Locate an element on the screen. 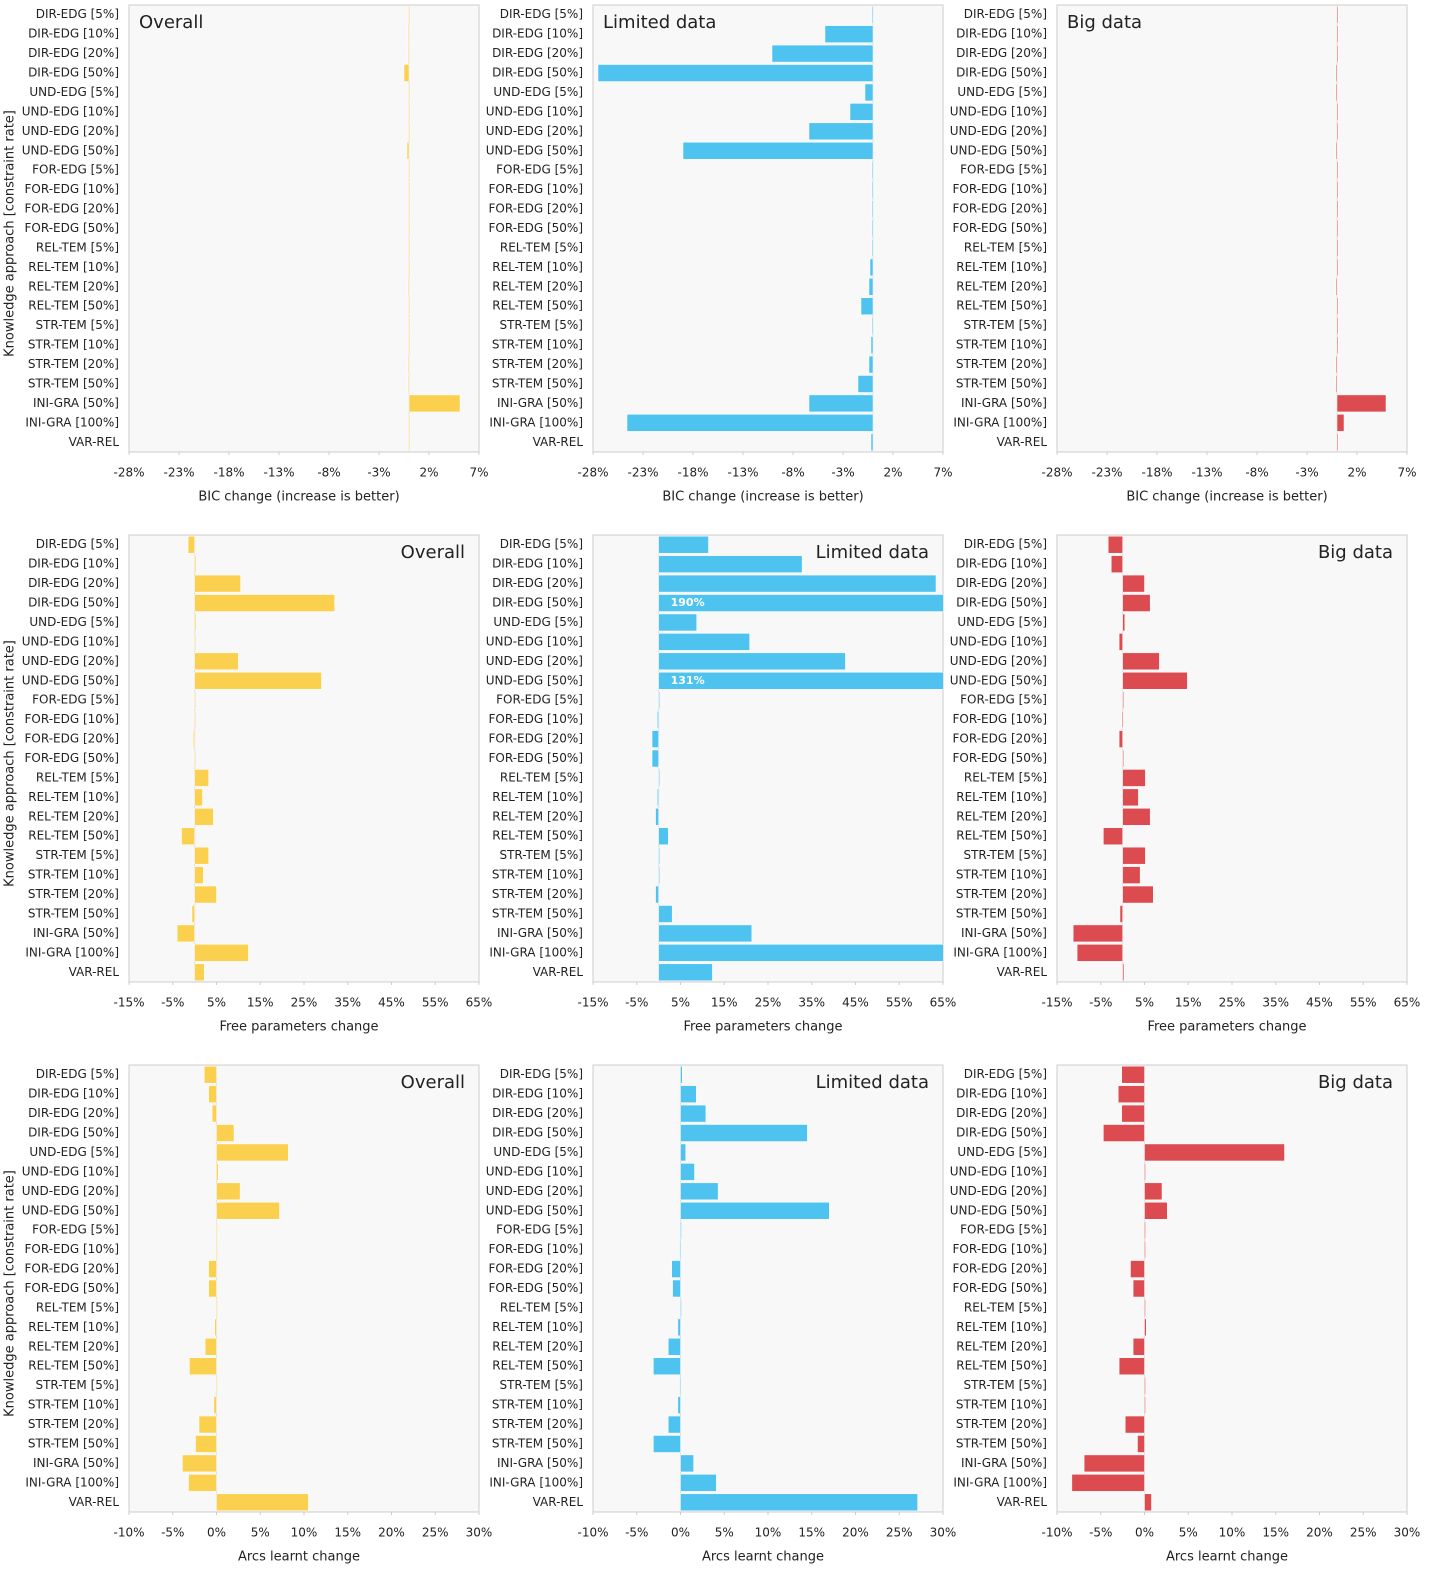  category-label: VAR-REL is located at coordinates (558, 972).